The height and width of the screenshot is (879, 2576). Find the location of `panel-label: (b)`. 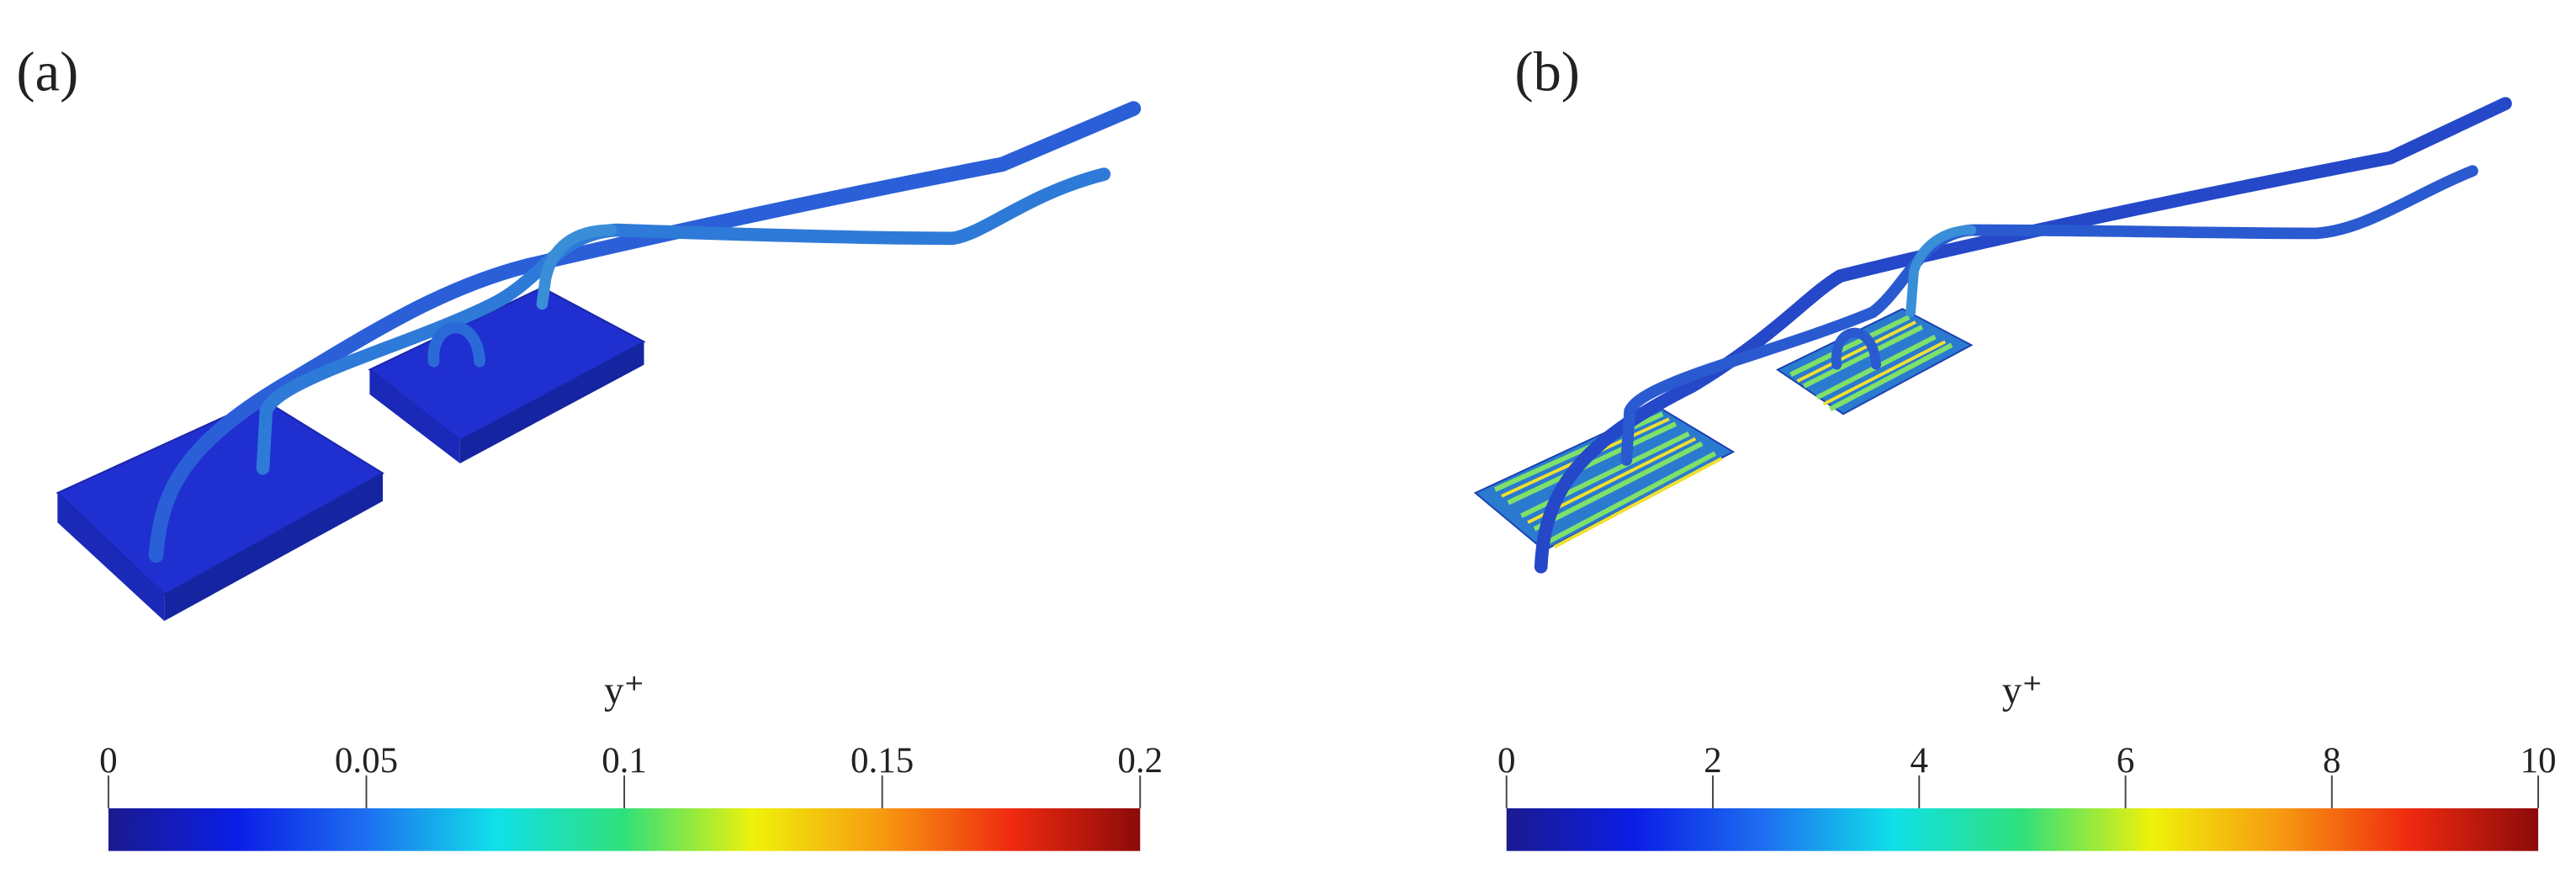

panel-label: (b) is located at coordinates (1546, 72).